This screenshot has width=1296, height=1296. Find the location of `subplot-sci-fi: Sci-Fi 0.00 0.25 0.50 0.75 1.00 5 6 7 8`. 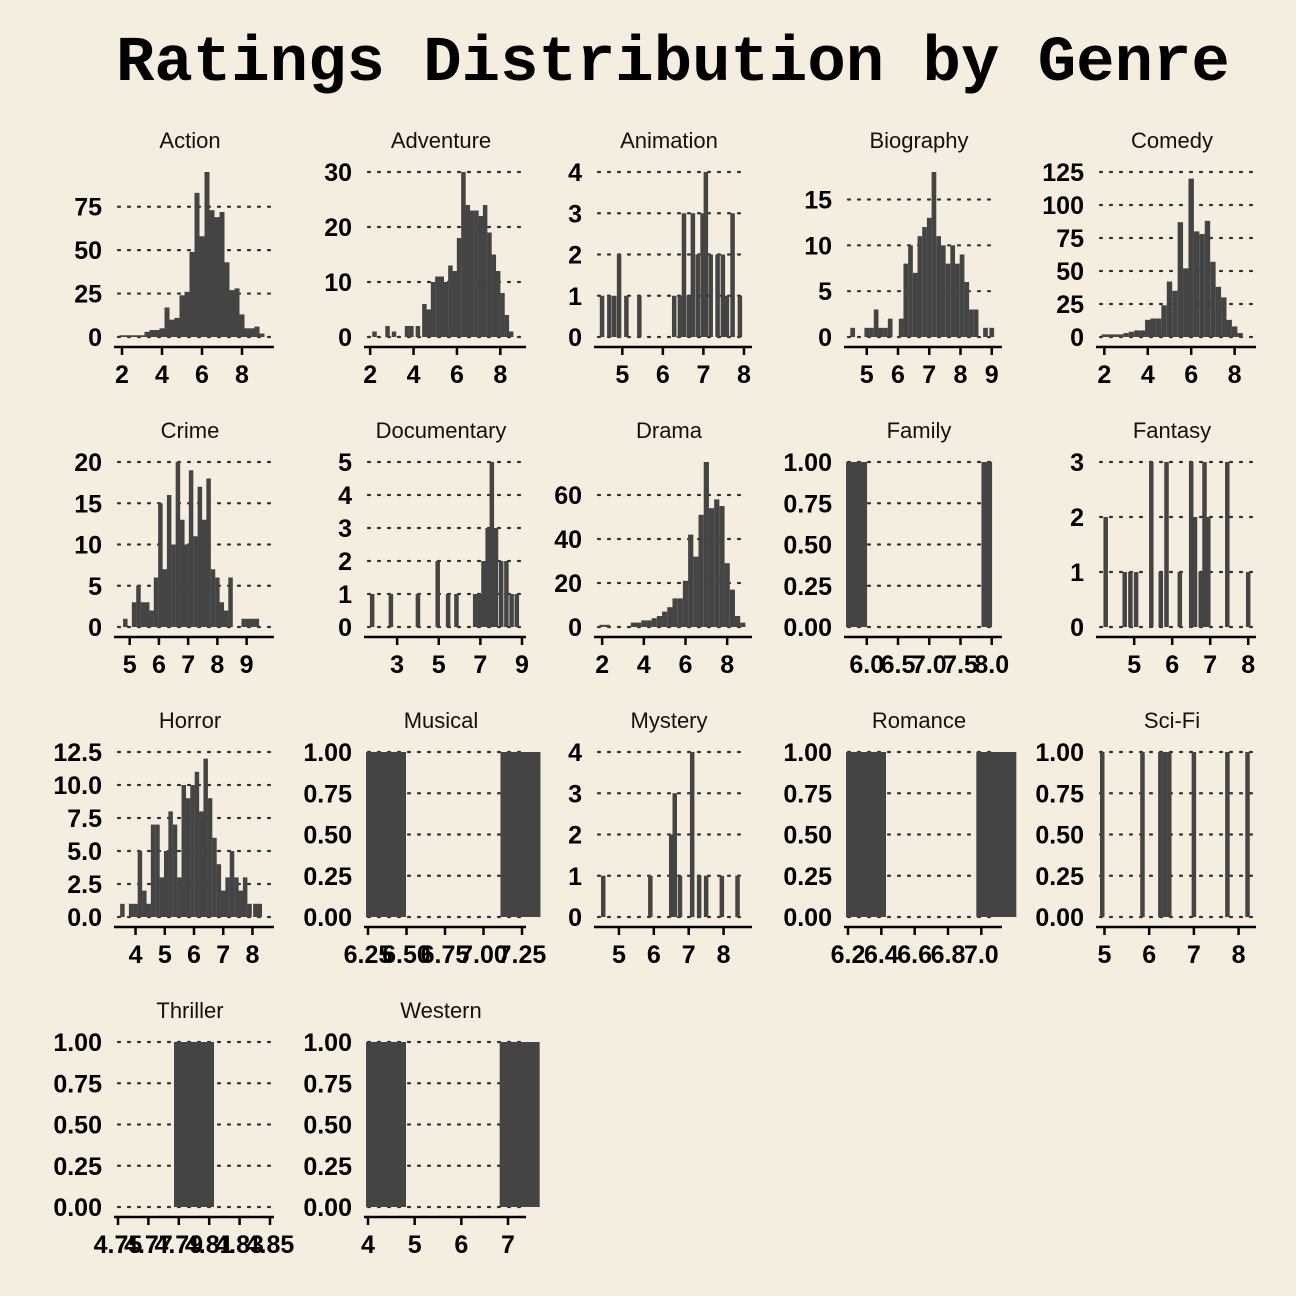

subplot-sci-fi: Sci-Fi 0.00 0.25 0.50 0.75 1.00 5 6 7 8 is located at coordinates (1145, 838).